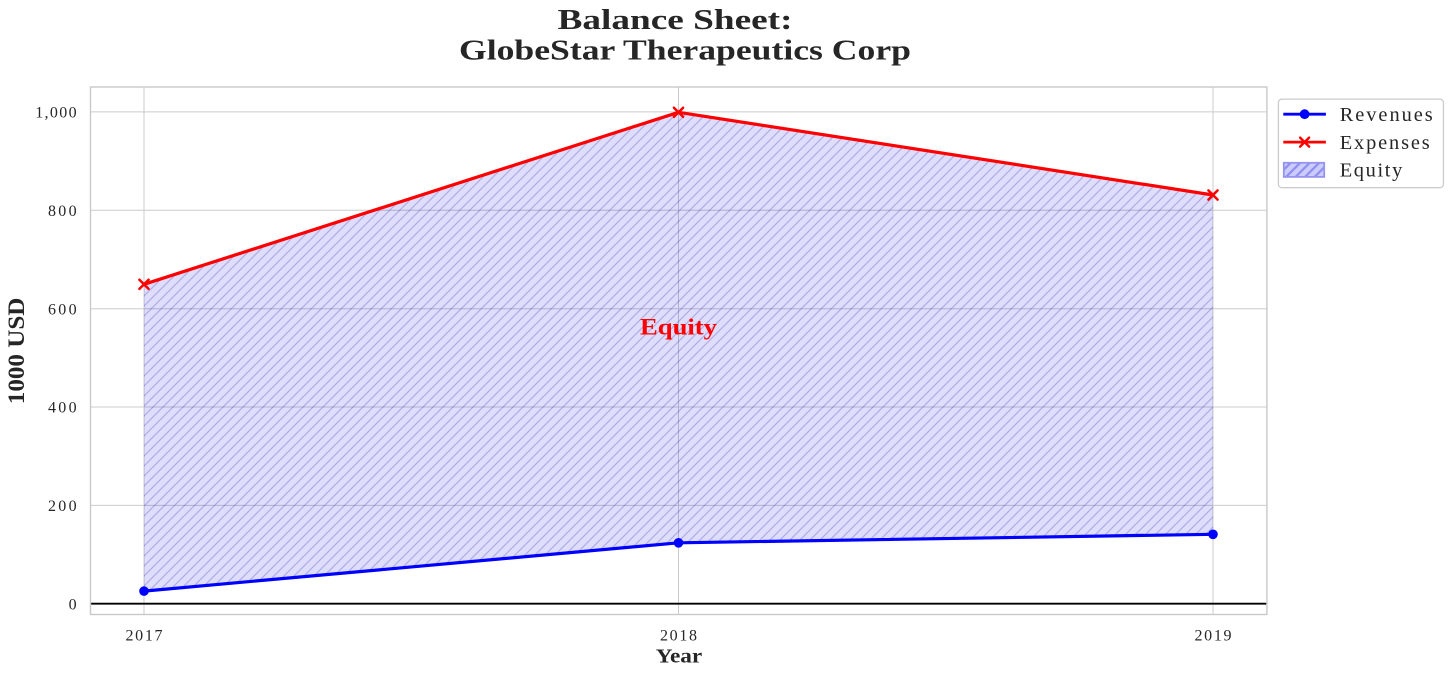 This screenshot has height=676, width=1452. Describe the element at coordinates (16, 351) in the screenshot. I see `svg-text: 1000 USD` at that location.